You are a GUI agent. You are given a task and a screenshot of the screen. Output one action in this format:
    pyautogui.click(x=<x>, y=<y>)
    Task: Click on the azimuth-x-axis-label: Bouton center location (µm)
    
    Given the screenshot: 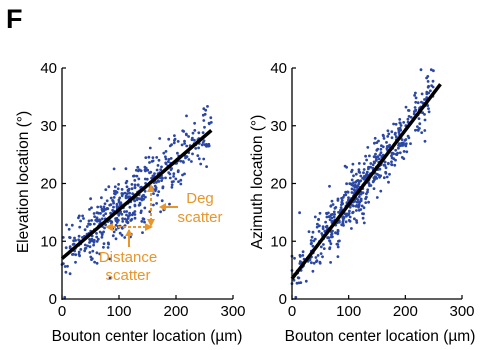 What is the action you would take?
    pyautogui.click(x=380, y=336)
    